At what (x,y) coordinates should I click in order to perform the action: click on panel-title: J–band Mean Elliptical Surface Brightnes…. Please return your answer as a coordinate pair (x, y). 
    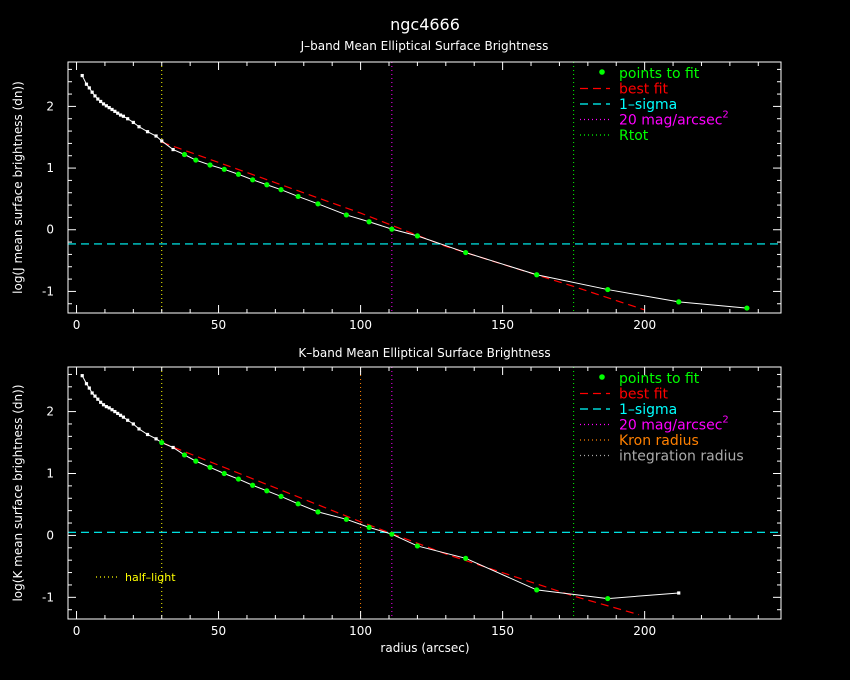
    Looking at the image, I should click on (424, 46).